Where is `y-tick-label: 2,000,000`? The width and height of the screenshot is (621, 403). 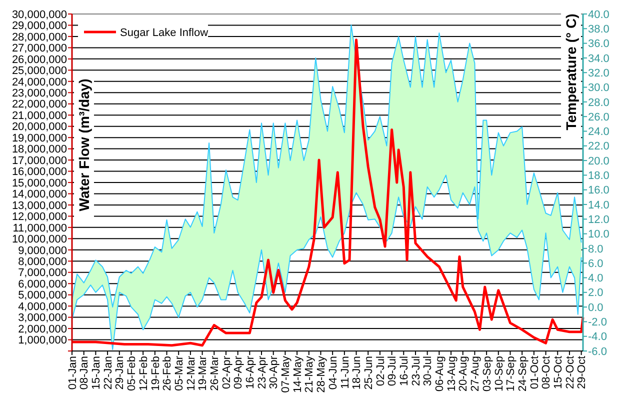 y-tick-label: 2,000,000 is located at coordinates (42, 329).